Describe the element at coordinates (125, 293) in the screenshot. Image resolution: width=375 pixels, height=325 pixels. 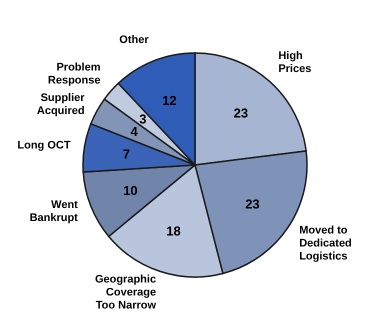
I see `slice-label: Geographic Coverage Too Narrow` at that location.